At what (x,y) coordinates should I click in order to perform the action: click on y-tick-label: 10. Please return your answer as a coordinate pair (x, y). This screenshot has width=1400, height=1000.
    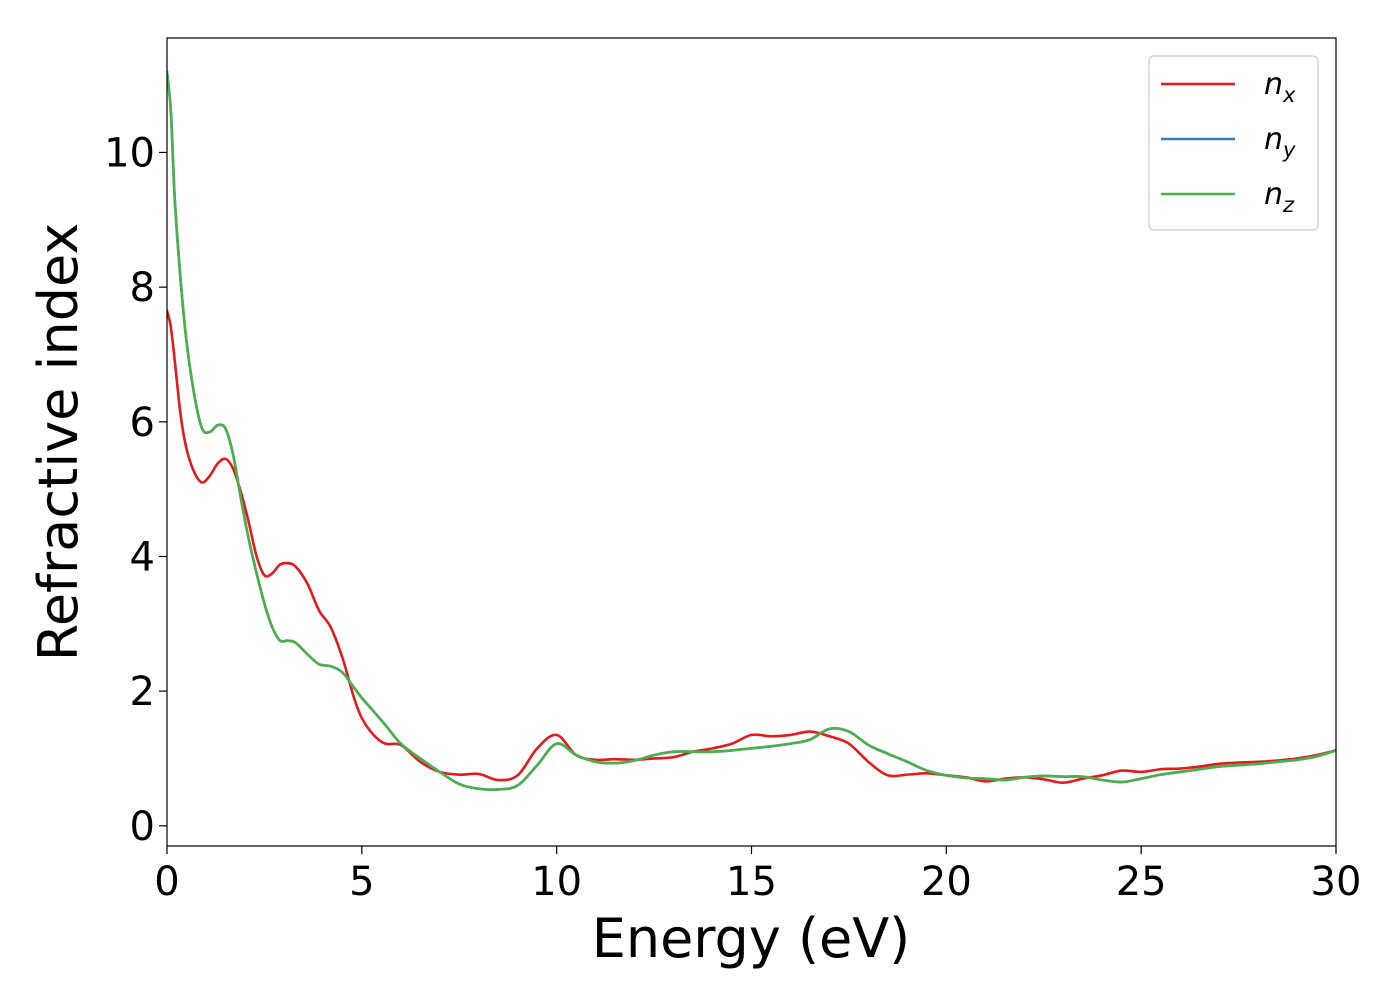
    Looking at the image, I should click on (129, 153).